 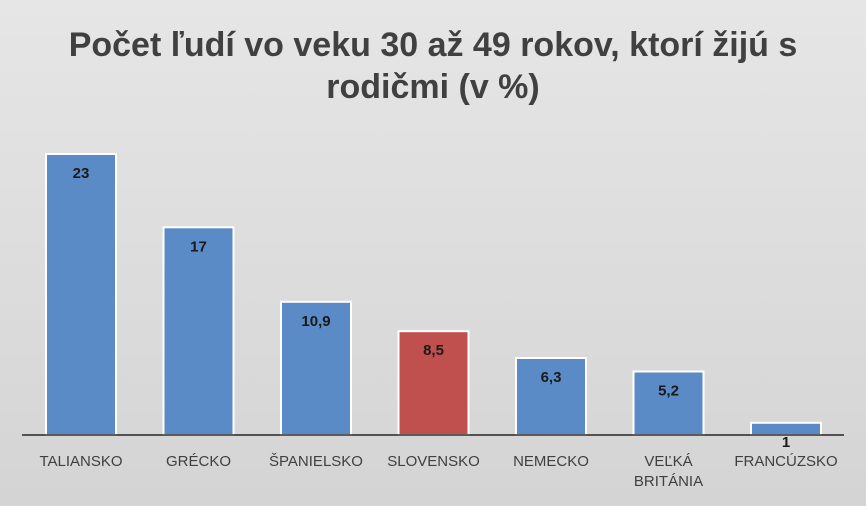 I want to click on data-label-0: 23, so click(x=81, y=173).